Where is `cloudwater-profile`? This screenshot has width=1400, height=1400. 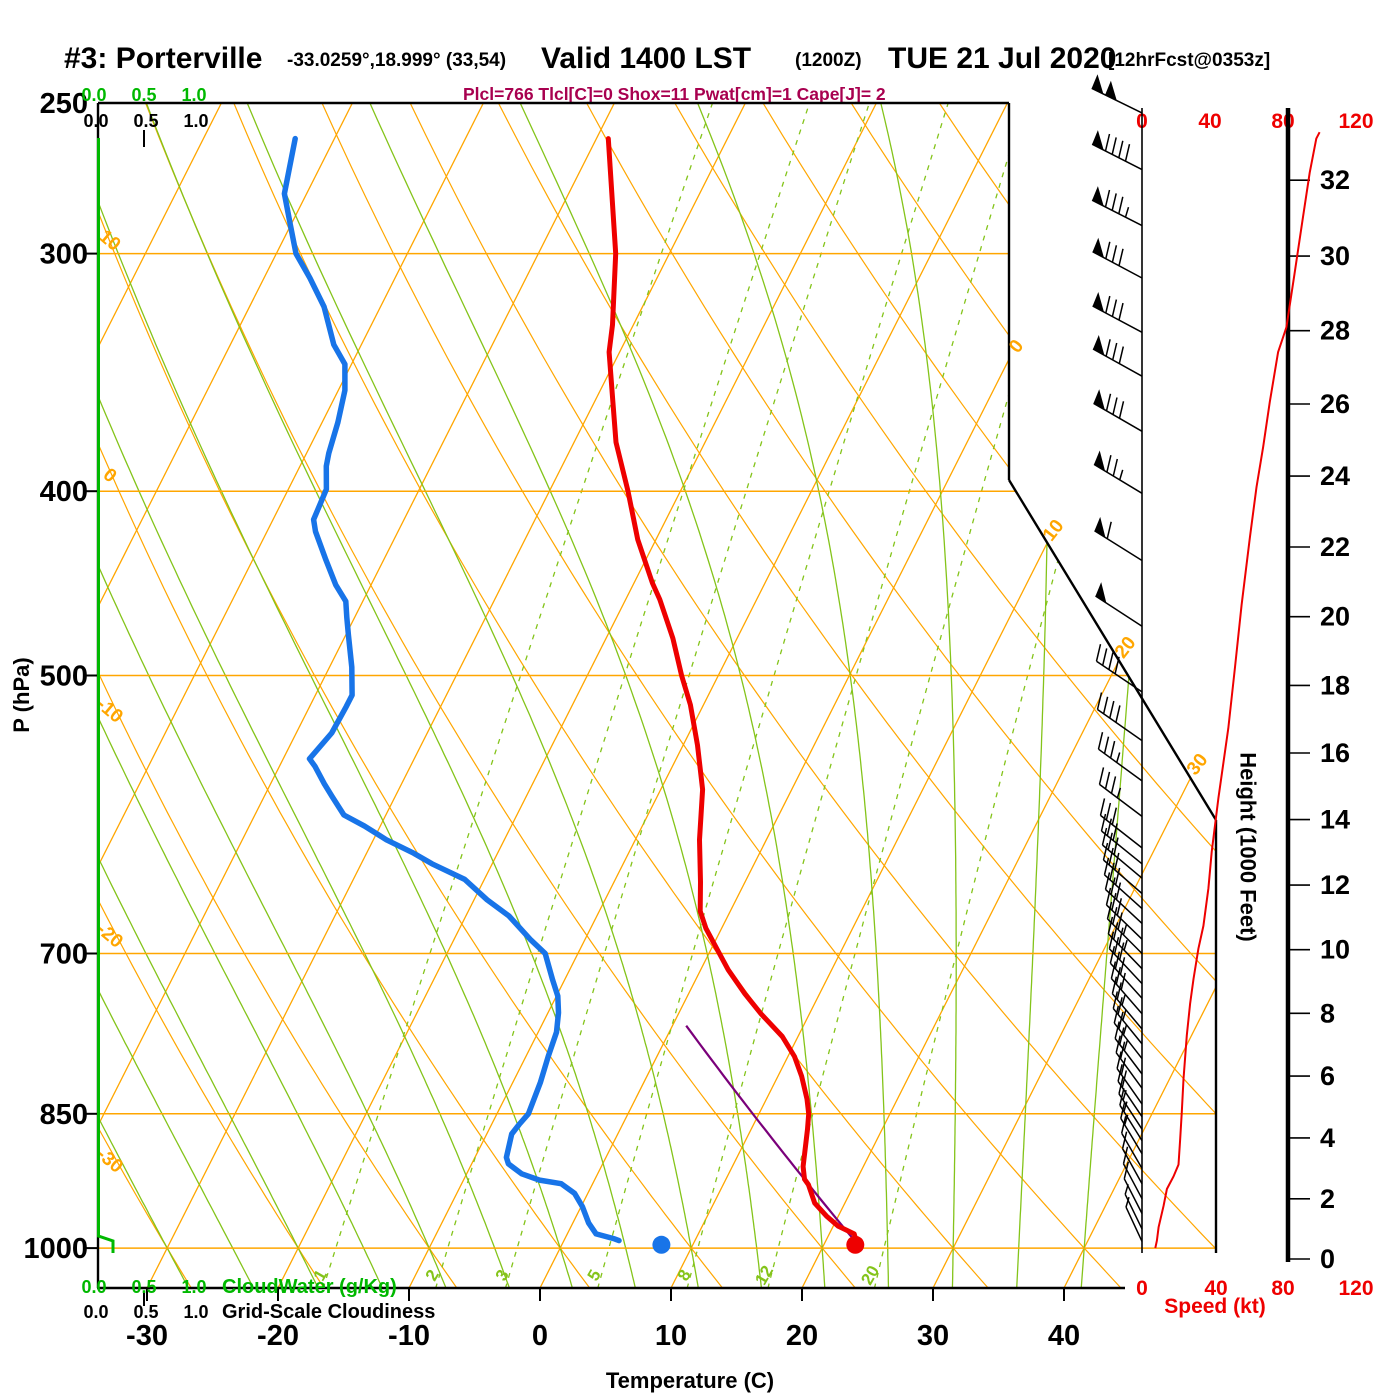 cloudwater-profile is located at coordinates (106, 695).